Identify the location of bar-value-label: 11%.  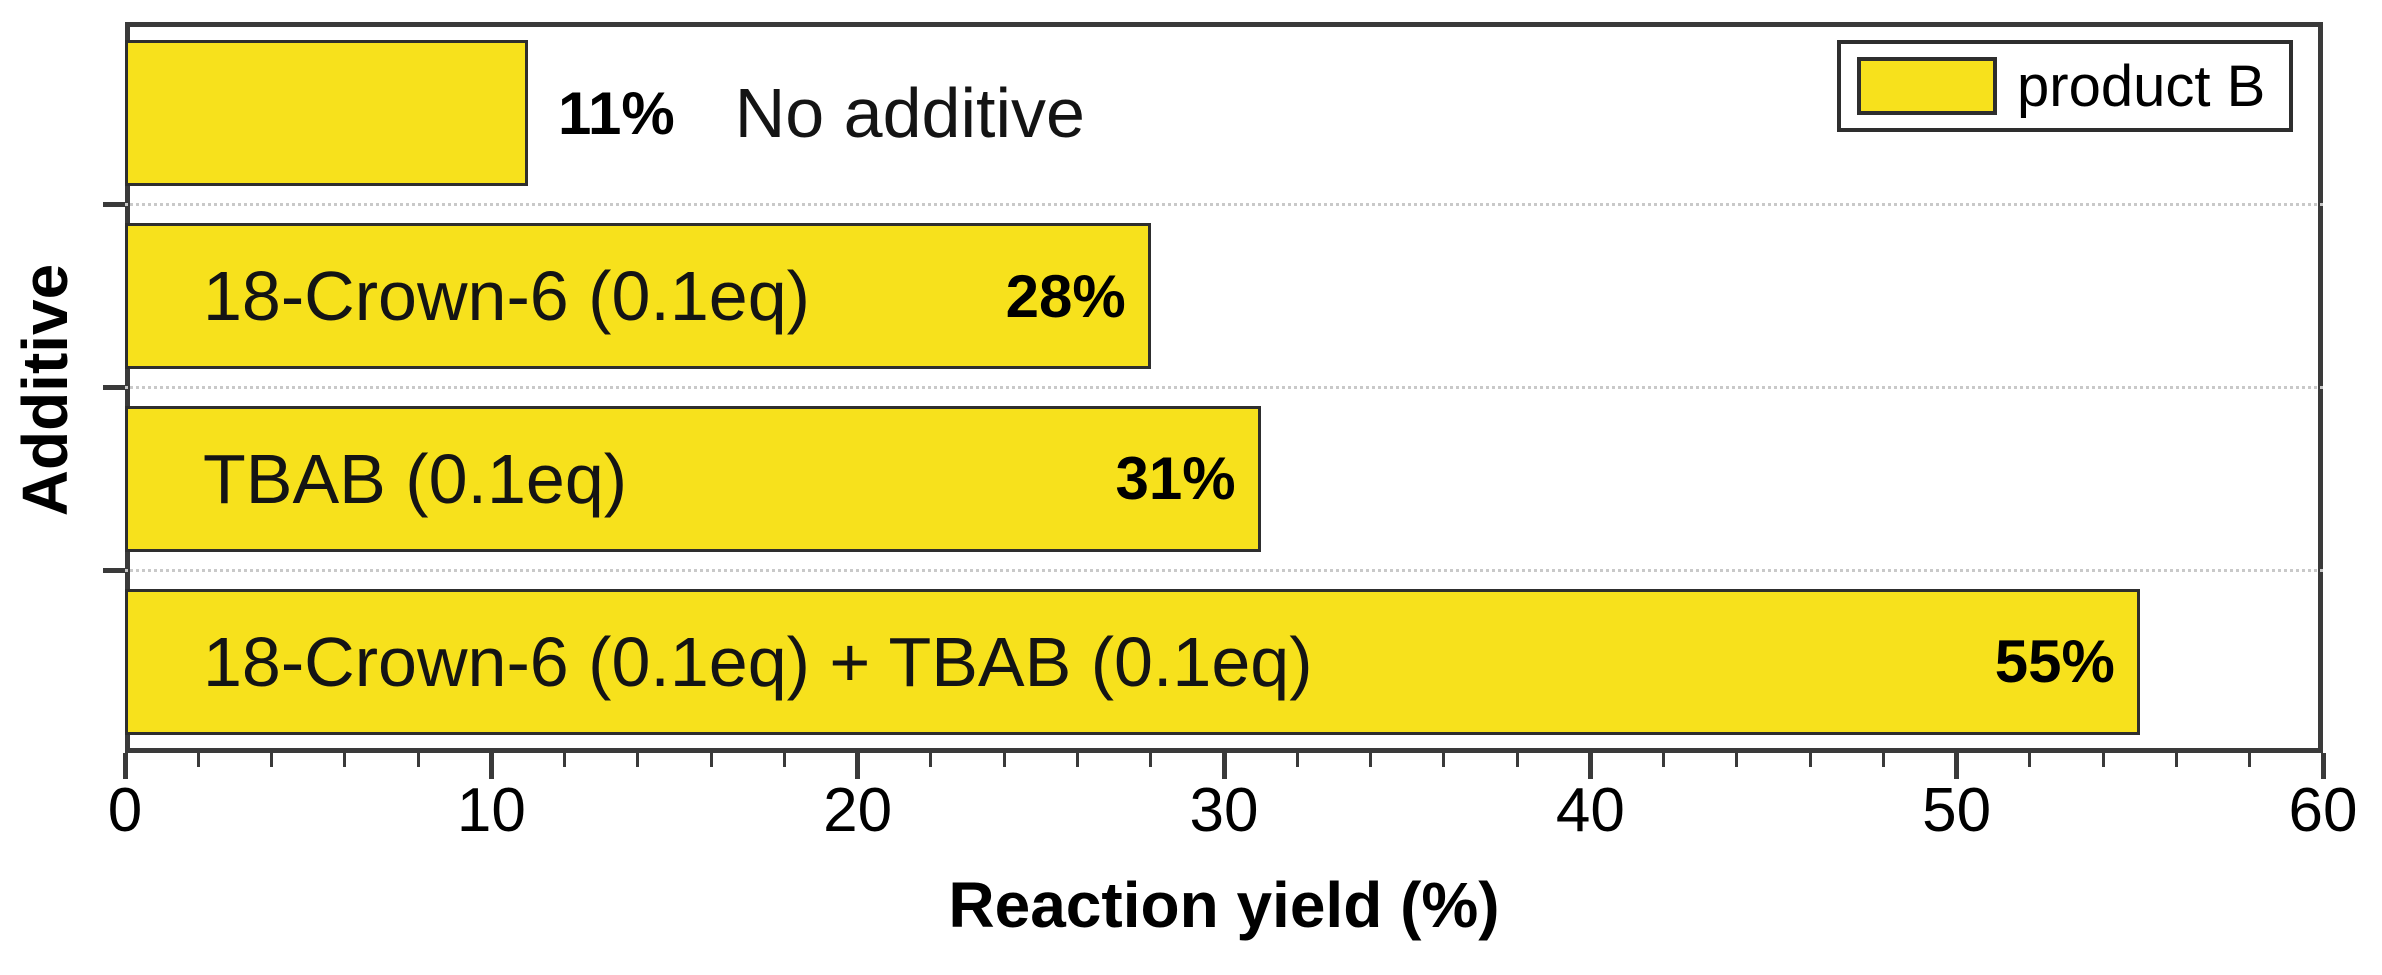
(616, 113).